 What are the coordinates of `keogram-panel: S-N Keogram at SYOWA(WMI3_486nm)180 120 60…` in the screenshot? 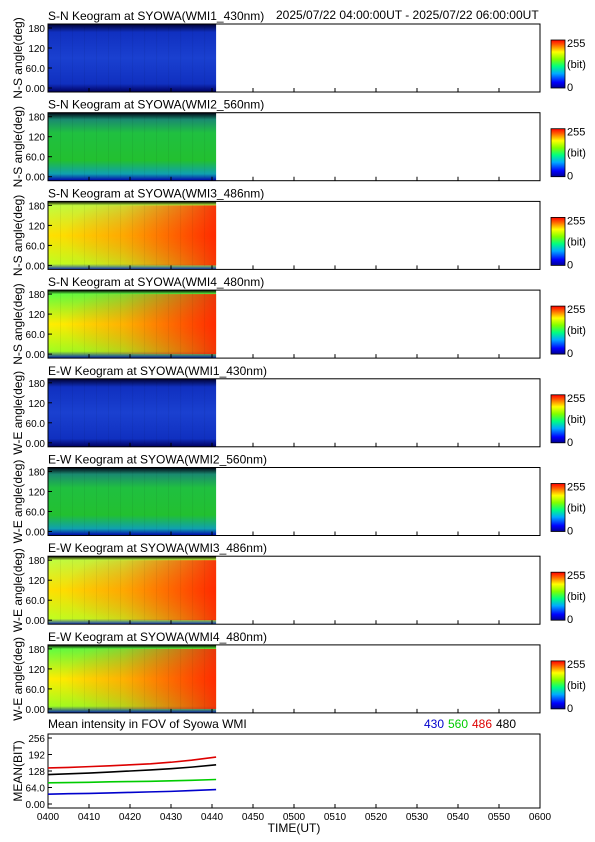 It's located at (298, 231).